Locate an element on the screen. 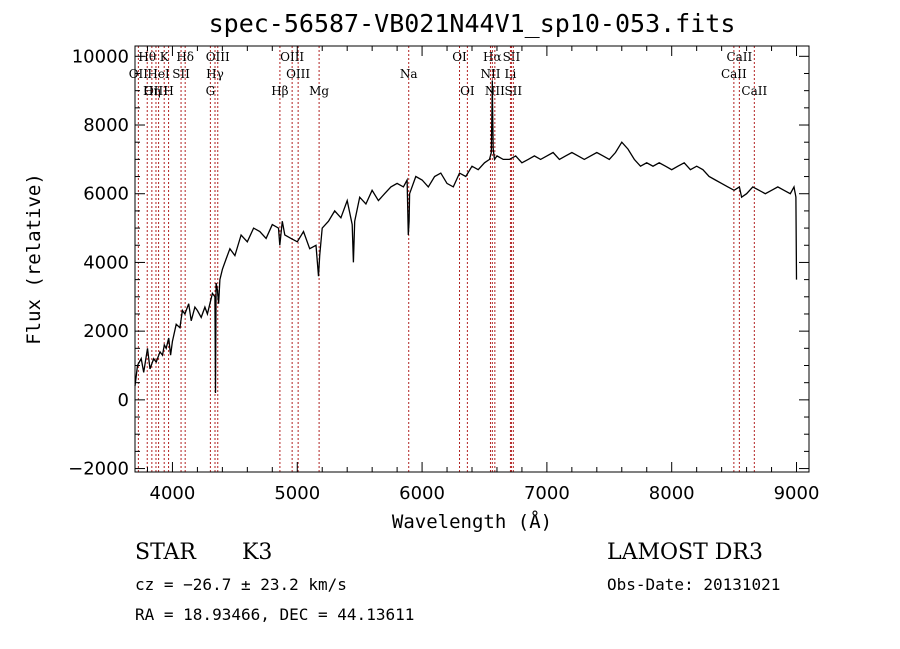 This screenshot has height=649, width=900. line-marker-label: Hδ is located at coordinates (185, 57).